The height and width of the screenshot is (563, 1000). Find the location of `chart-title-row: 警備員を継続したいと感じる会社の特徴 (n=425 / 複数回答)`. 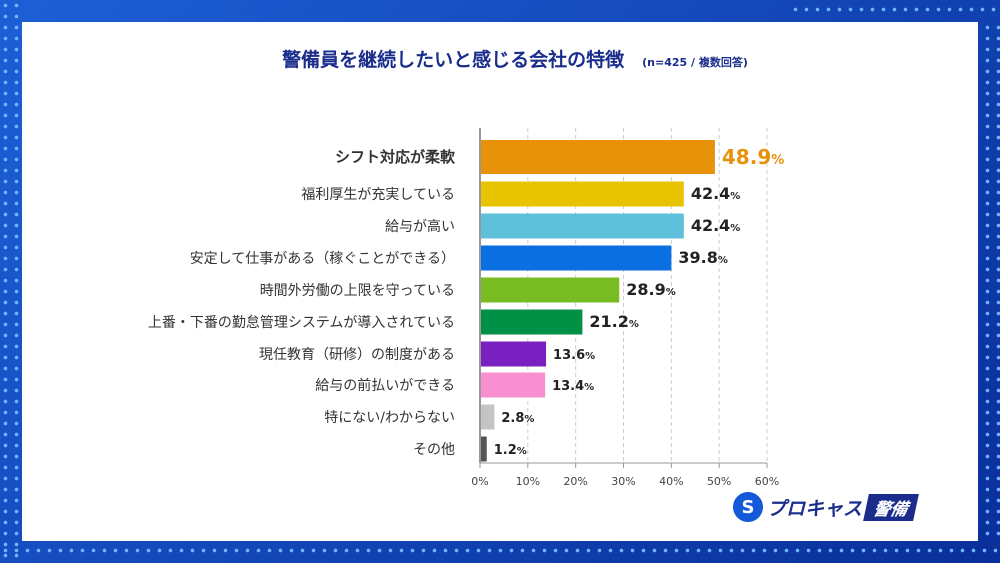

chart-title-row: 警備員を継続したいと感じる会社の特徴 (n=425 / 複数回答) is located at coordinates (500, 58).